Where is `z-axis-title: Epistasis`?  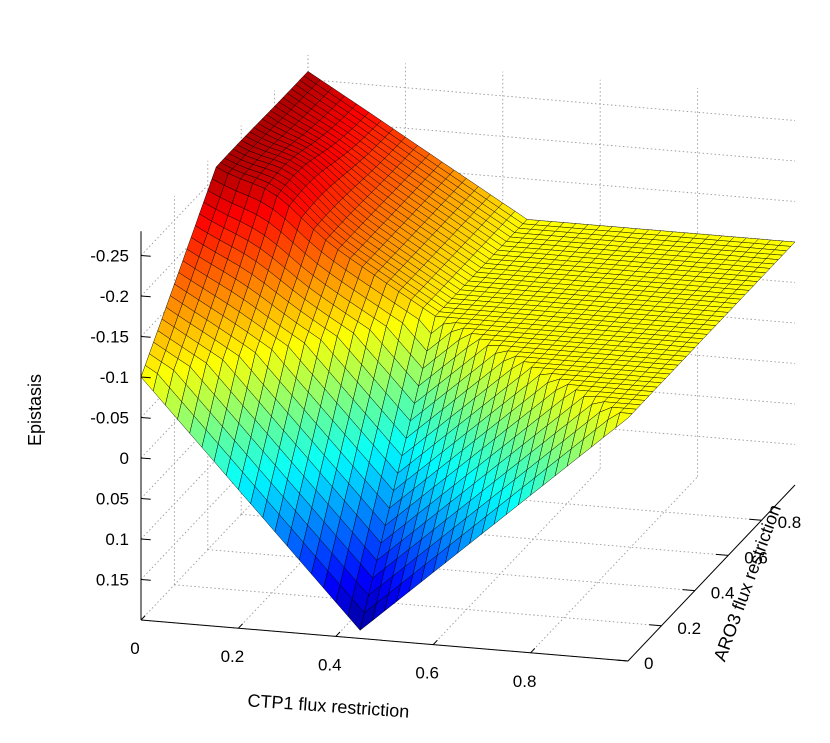 z-axis-title: Epistasis is located at coordinates (35, 410).